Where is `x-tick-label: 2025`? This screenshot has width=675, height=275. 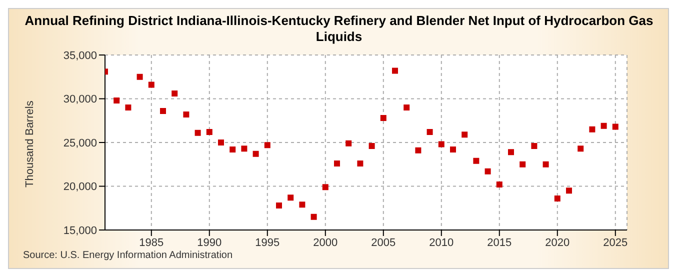 x-tick-label: 2025 is located at coordinates (615, 242).